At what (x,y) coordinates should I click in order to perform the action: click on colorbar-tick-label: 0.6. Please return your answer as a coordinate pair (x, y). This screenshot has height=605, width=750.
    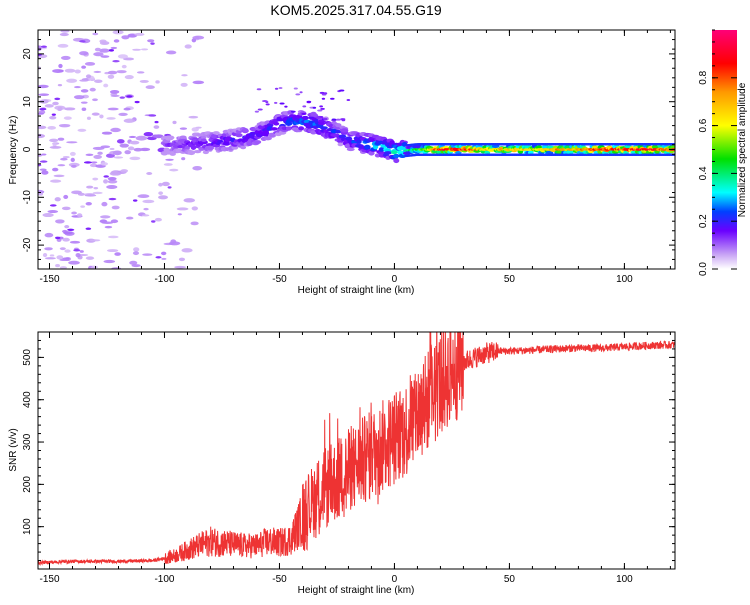
    Looking at the image, I should click on (703, 125).